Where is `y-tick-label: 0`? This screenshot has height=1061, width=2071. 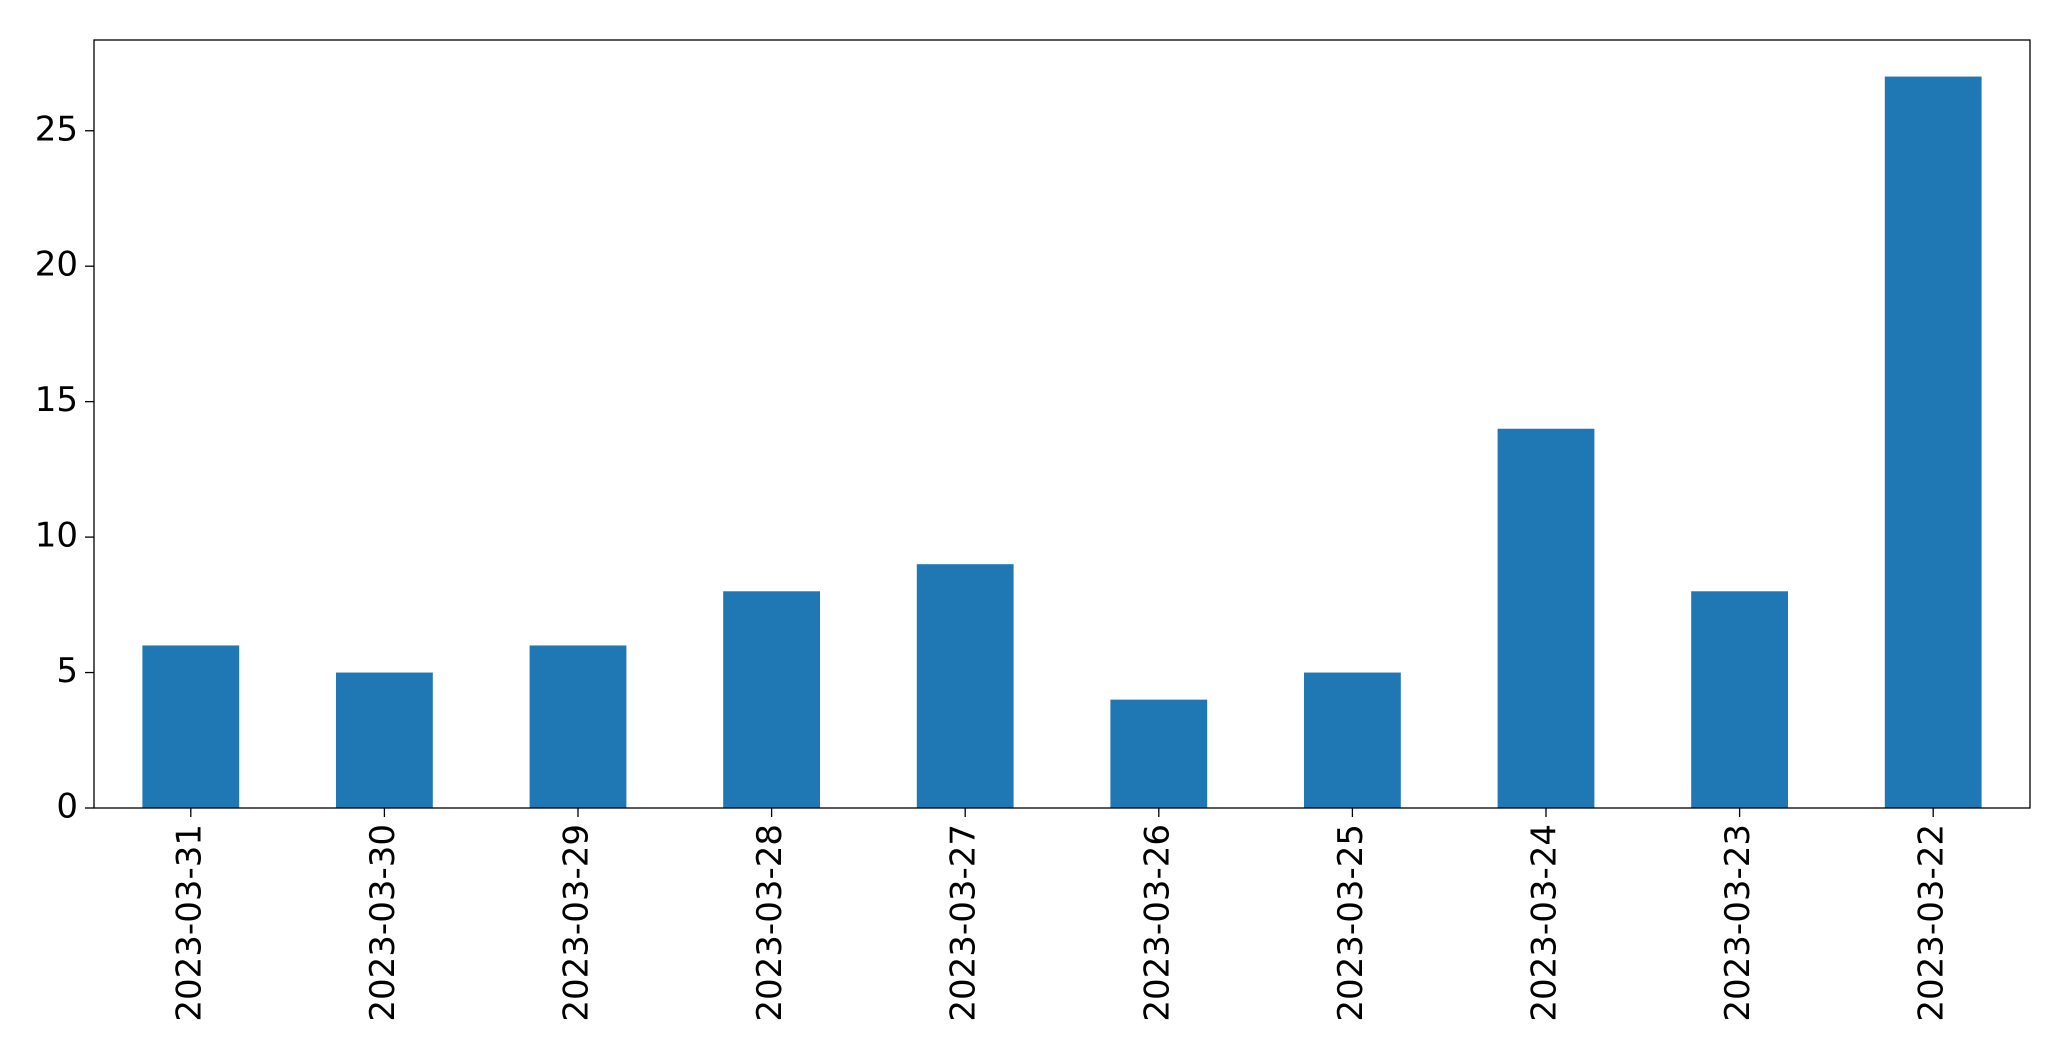
y-tick-label: 0 is located at coordinates (67, 807).